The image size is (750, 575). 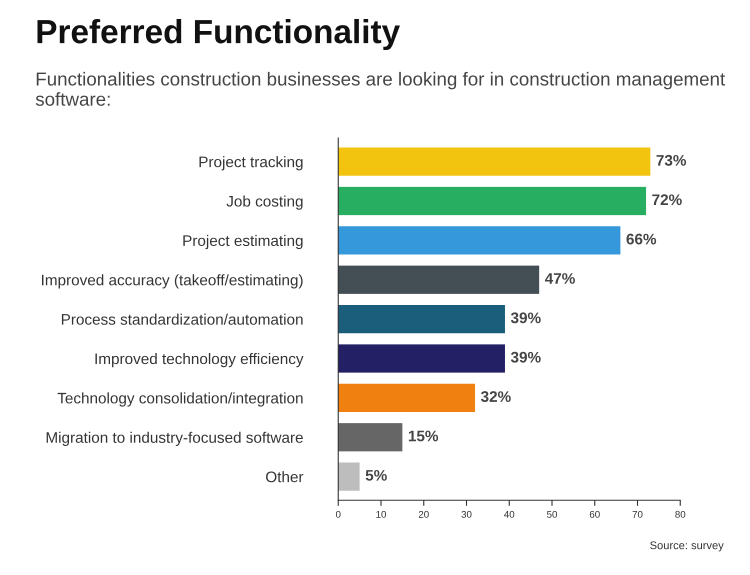 I want to click on data-label: 73%, so click(x=671, y=160).